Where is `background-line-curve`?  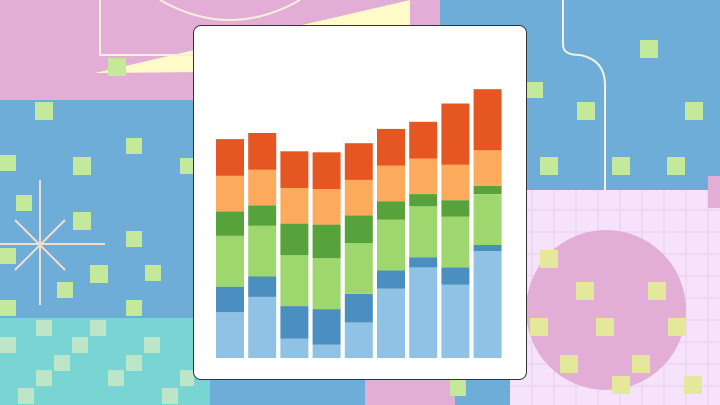 background-line-curve is located at coordinates (584, 95).